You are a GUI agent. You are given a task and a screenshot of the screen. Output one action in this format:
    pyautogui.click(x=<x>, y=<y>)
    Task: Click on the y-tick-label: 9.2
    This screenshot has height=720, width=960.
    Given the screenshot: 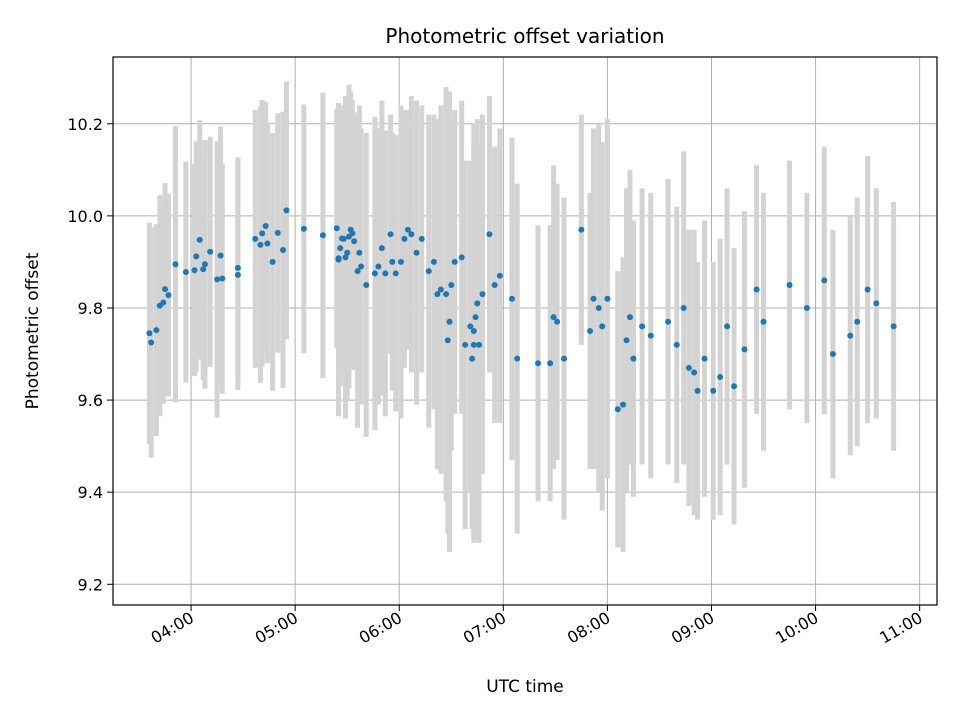 What is the action you would take?
    pyautogui.click(x=90, y=584)
    